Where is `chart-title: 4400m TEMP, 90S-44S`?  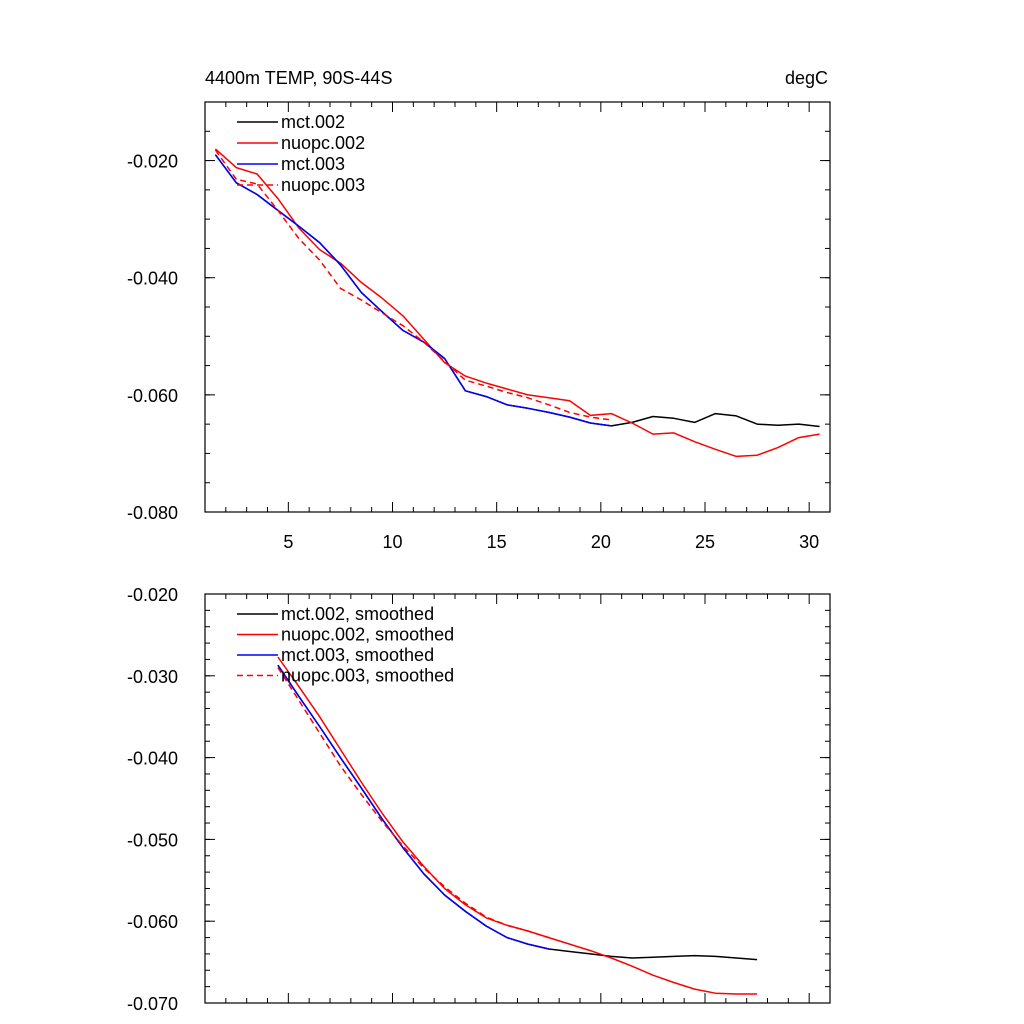
chart-title: 4400m TEMP, 90S-44S is located at coordinates (298, 78).